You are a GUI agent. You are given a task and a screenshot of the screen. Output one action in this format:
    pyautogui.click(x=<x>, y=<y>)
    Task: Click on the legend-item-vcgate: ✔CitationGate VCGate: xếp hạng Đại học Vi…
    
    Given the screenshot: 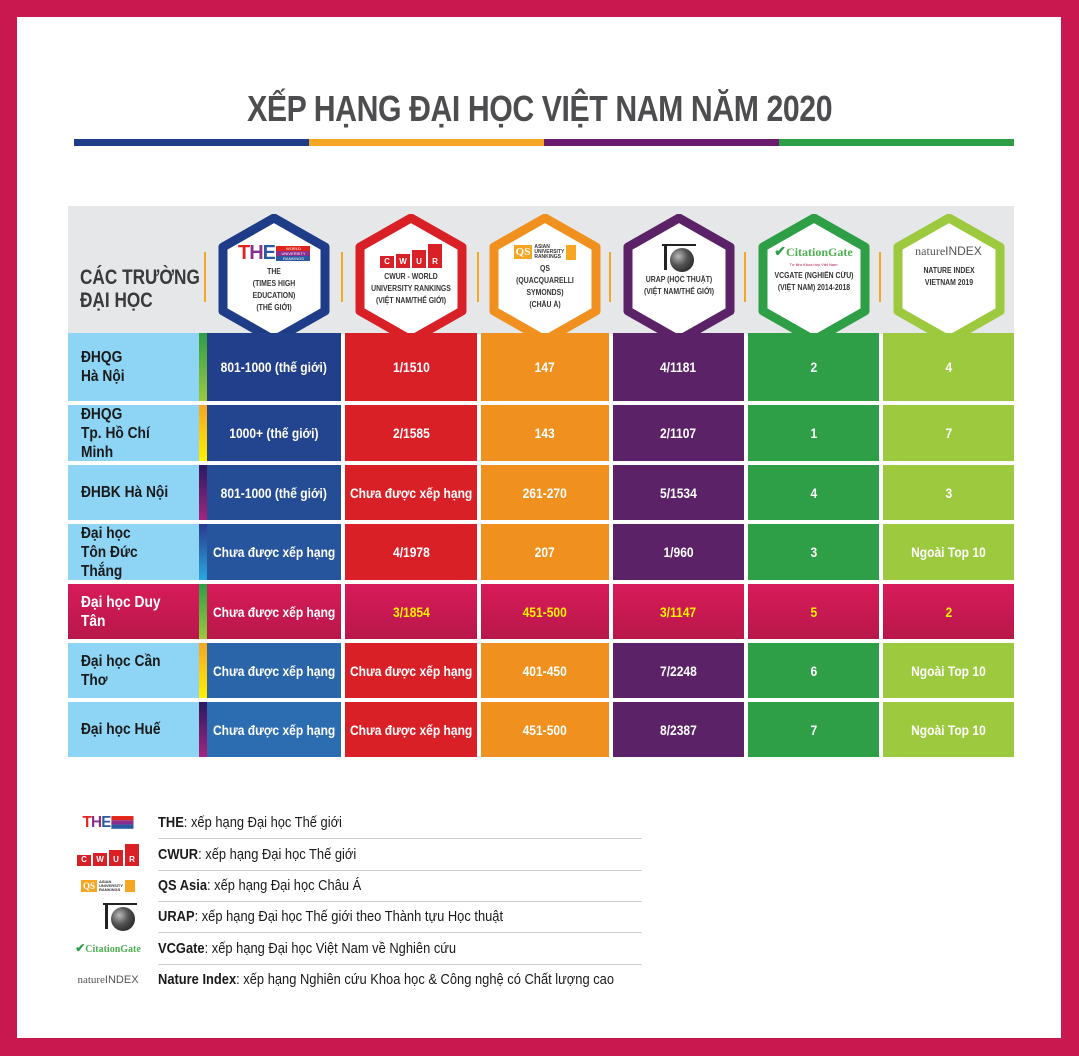 What is the action you would take?
    pyautogui.click(x=286, y=948)
    